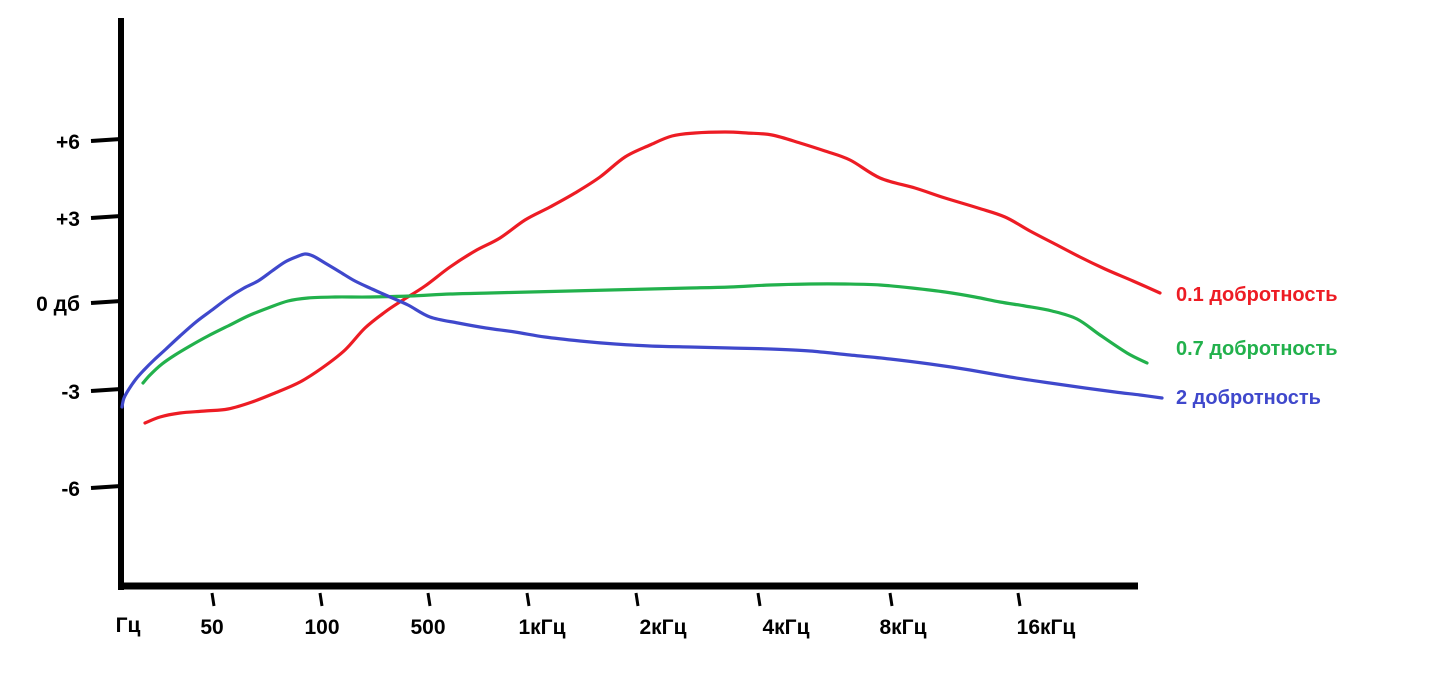 This screenshot has height=690, width=1434. Describe the element at coordinates (759, 599) in the screenshot. I see `x-tick-4кГц` at that location.